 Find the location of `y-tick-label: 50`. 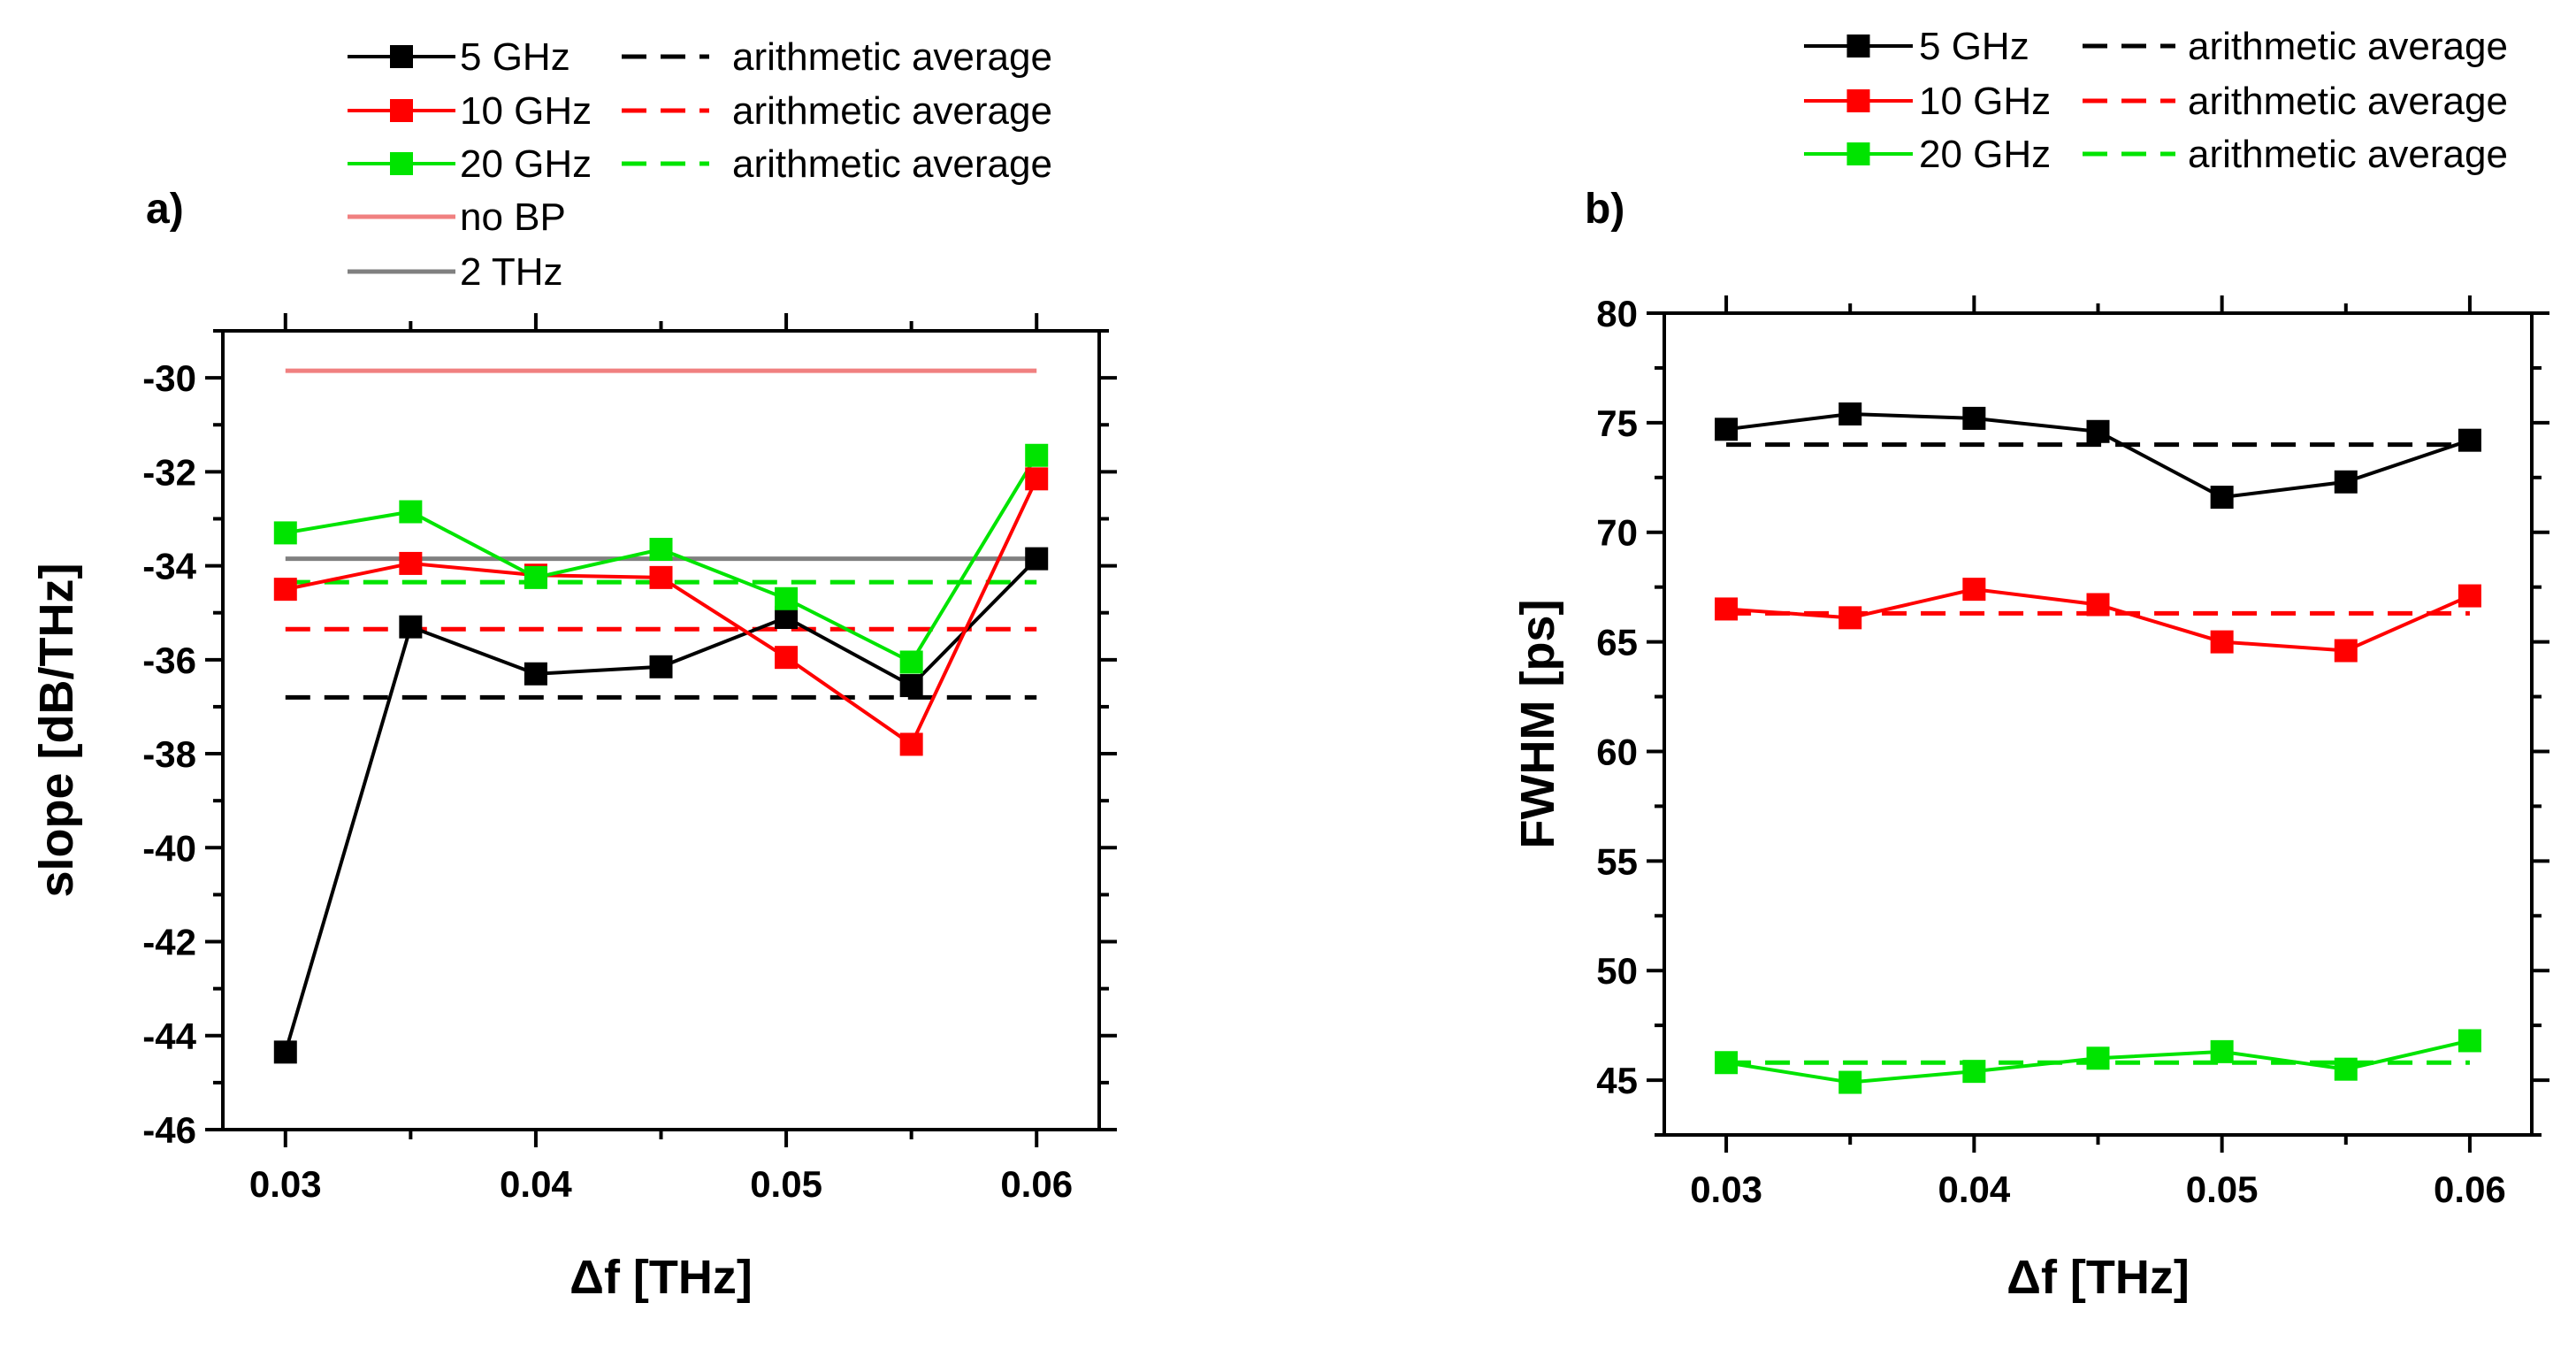

y-tick-label: 50 is located at coordinates (1617, 971).